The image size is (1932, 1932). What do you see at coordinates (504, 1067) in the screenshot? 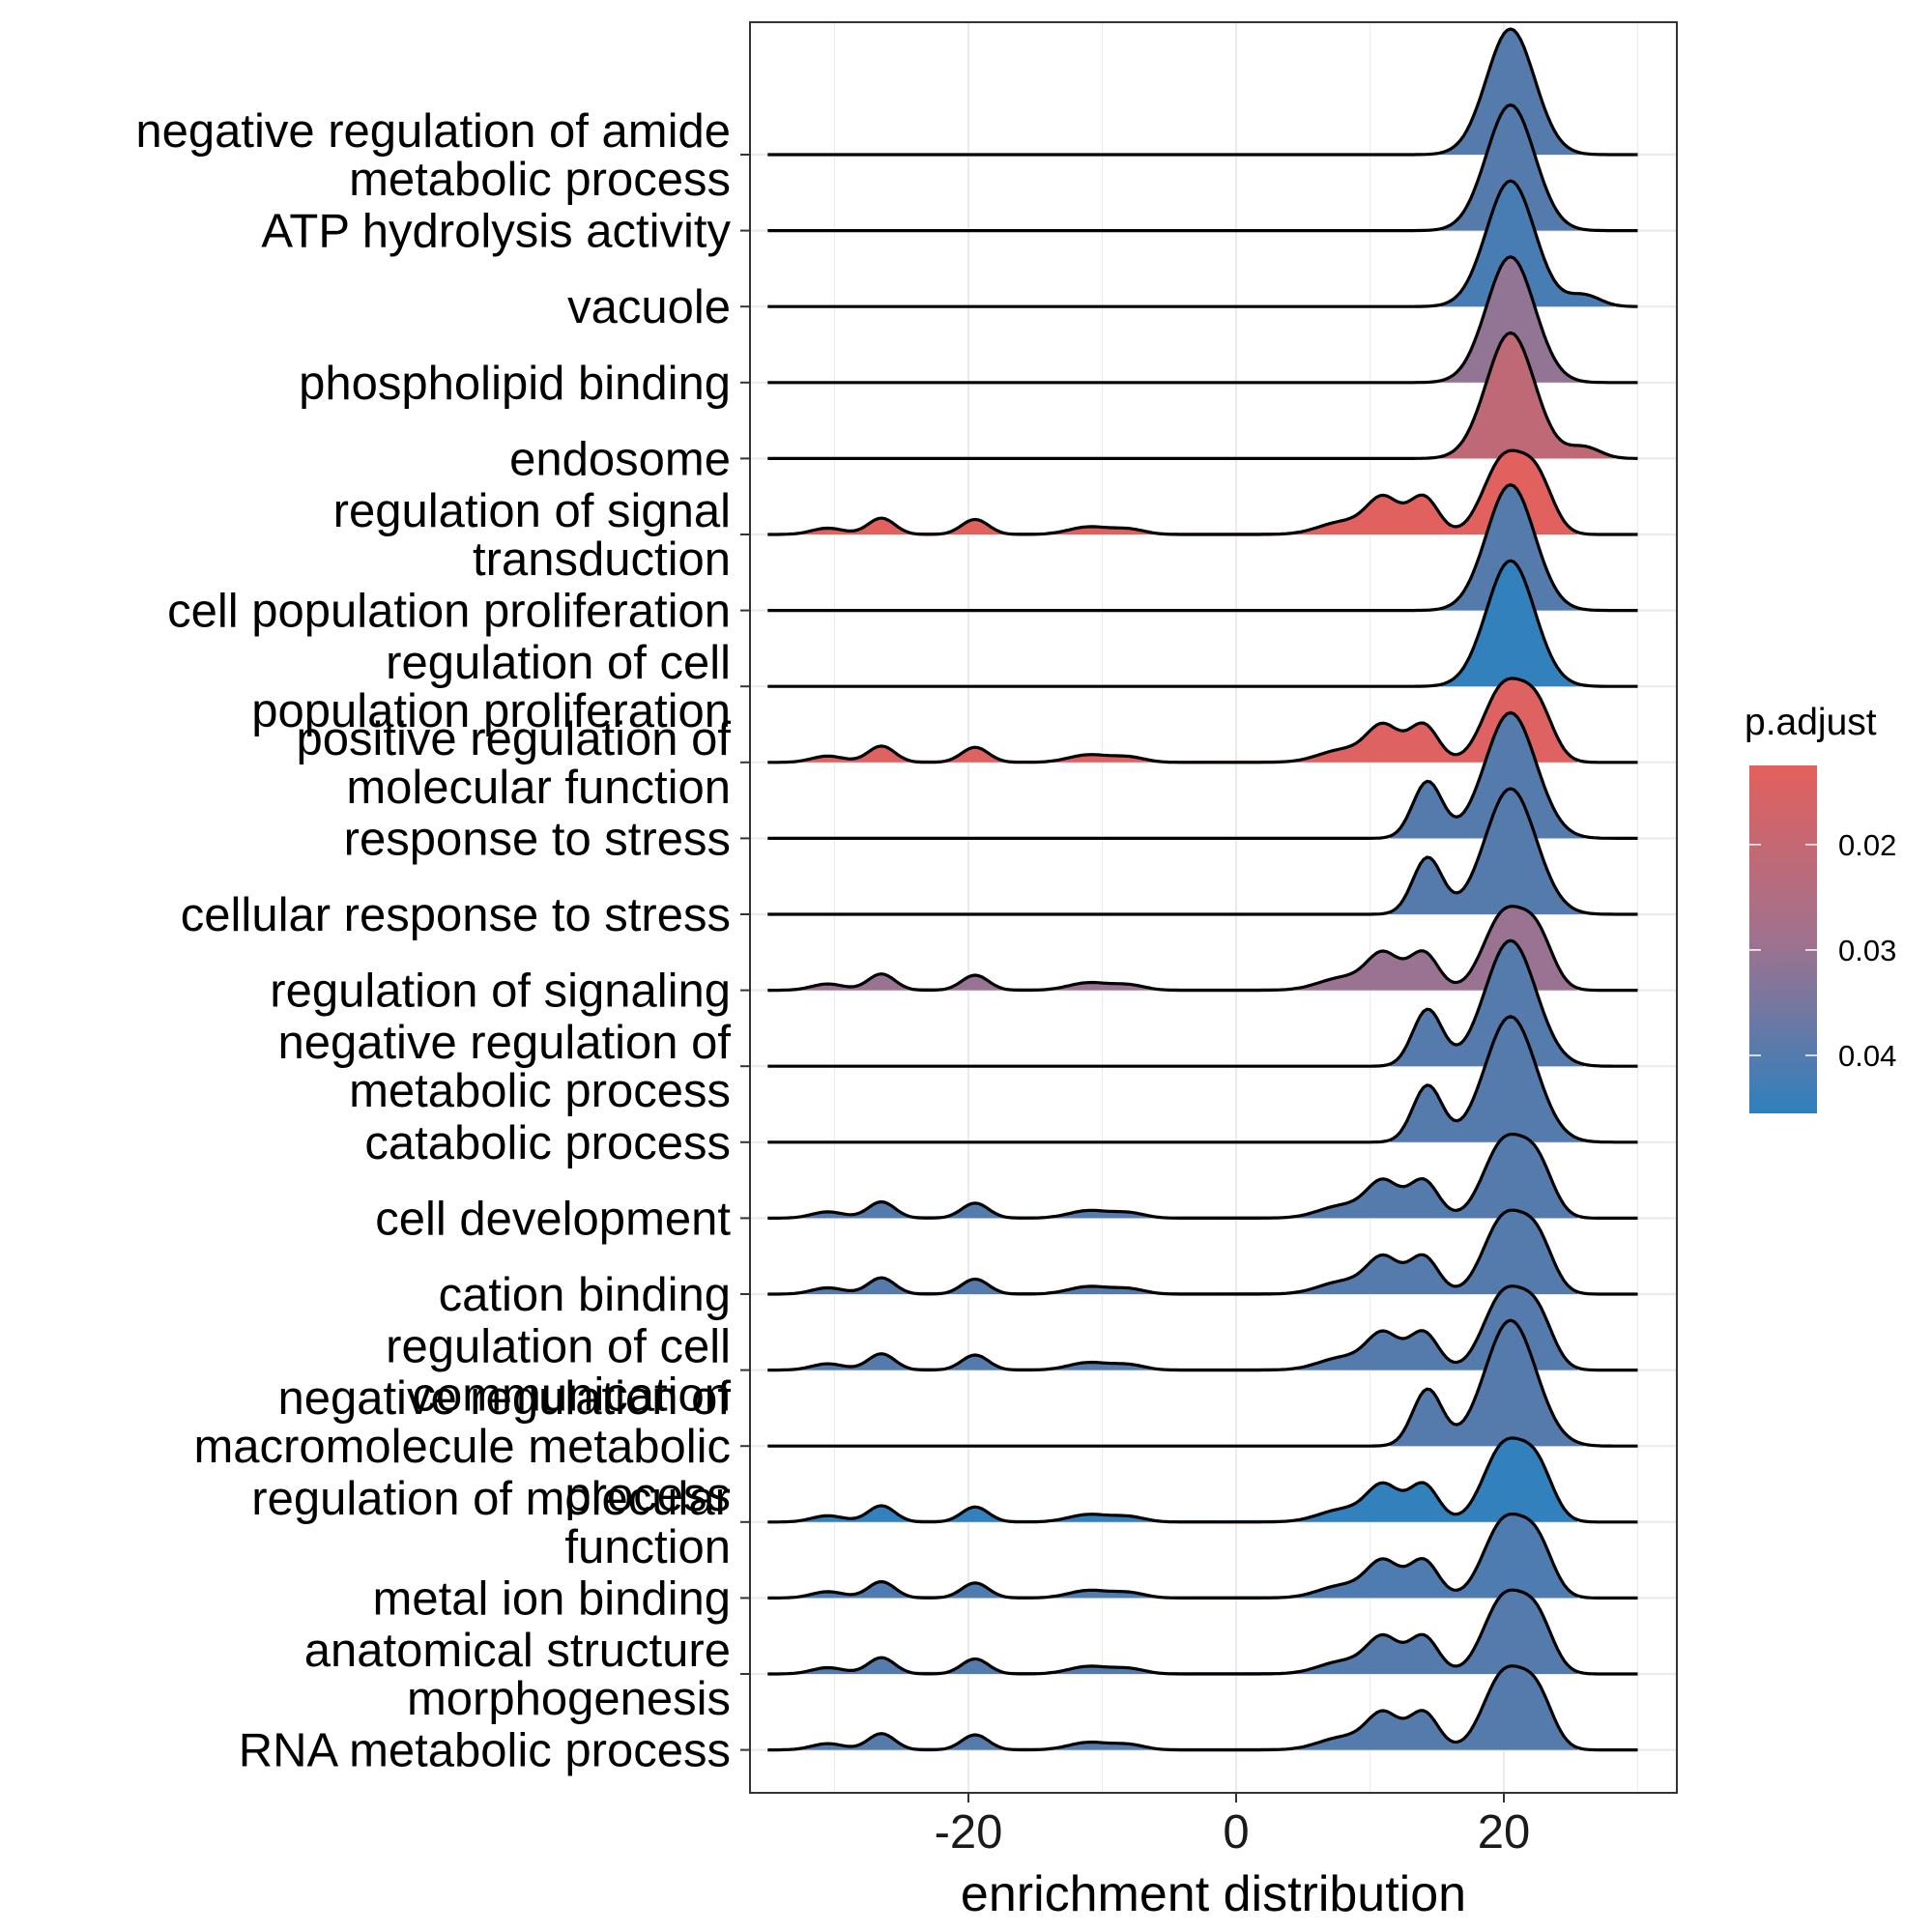
I see `y-tick-label: negative regulation of metabolic process` at bounding box center [504, 1067].